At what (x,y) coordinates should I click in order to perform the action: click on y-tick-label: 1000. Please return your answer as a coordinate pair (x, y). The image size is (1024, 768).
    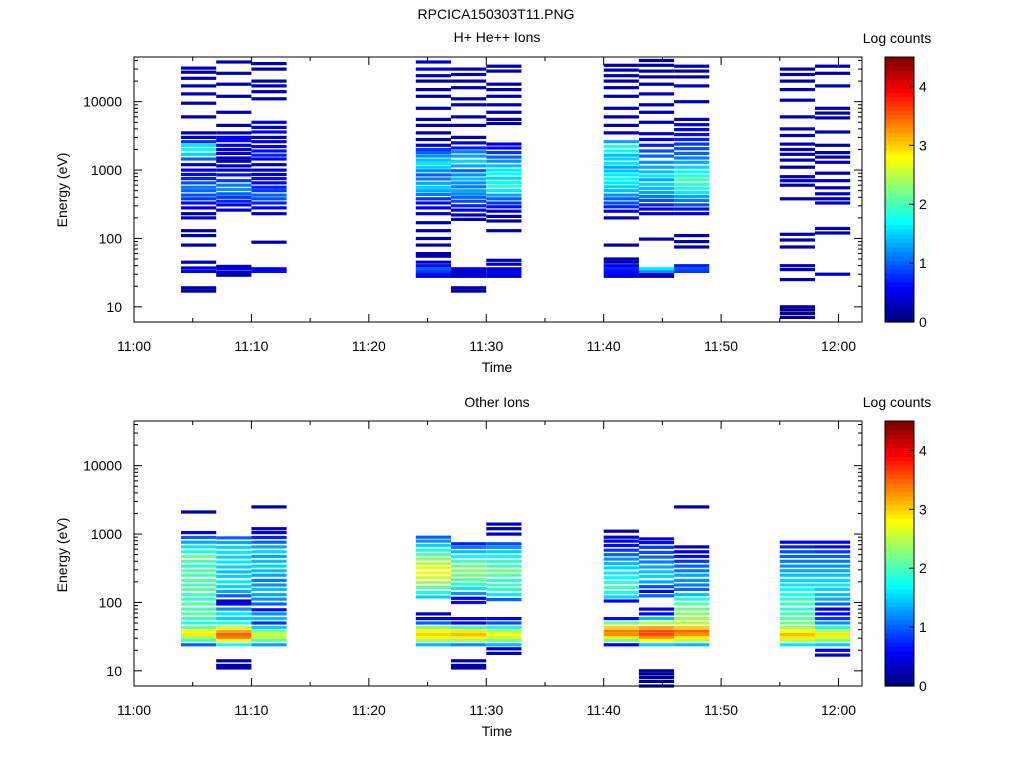
    Looking at the image, I should click on (106, 170).